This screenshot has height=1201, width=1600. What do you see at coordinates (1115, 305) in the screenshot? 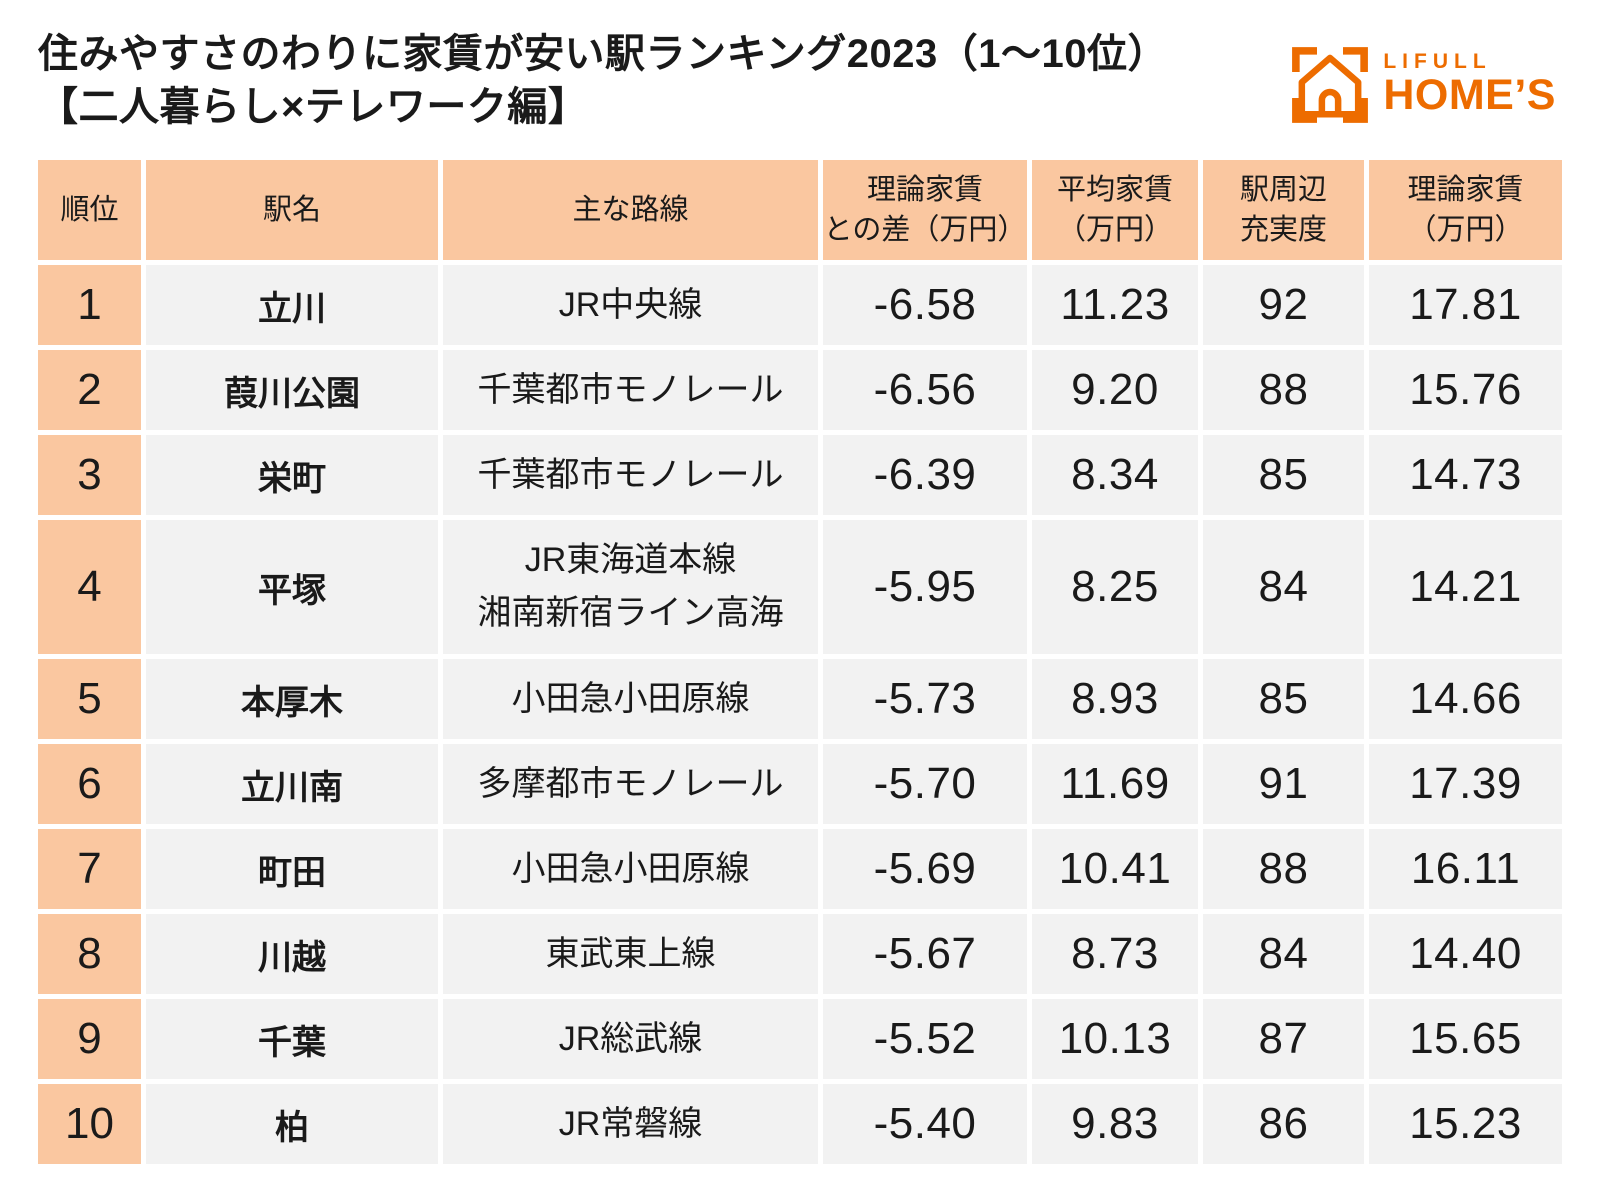
I see `average-rent-cell: 11.23` at bounding box center [1115, 305].